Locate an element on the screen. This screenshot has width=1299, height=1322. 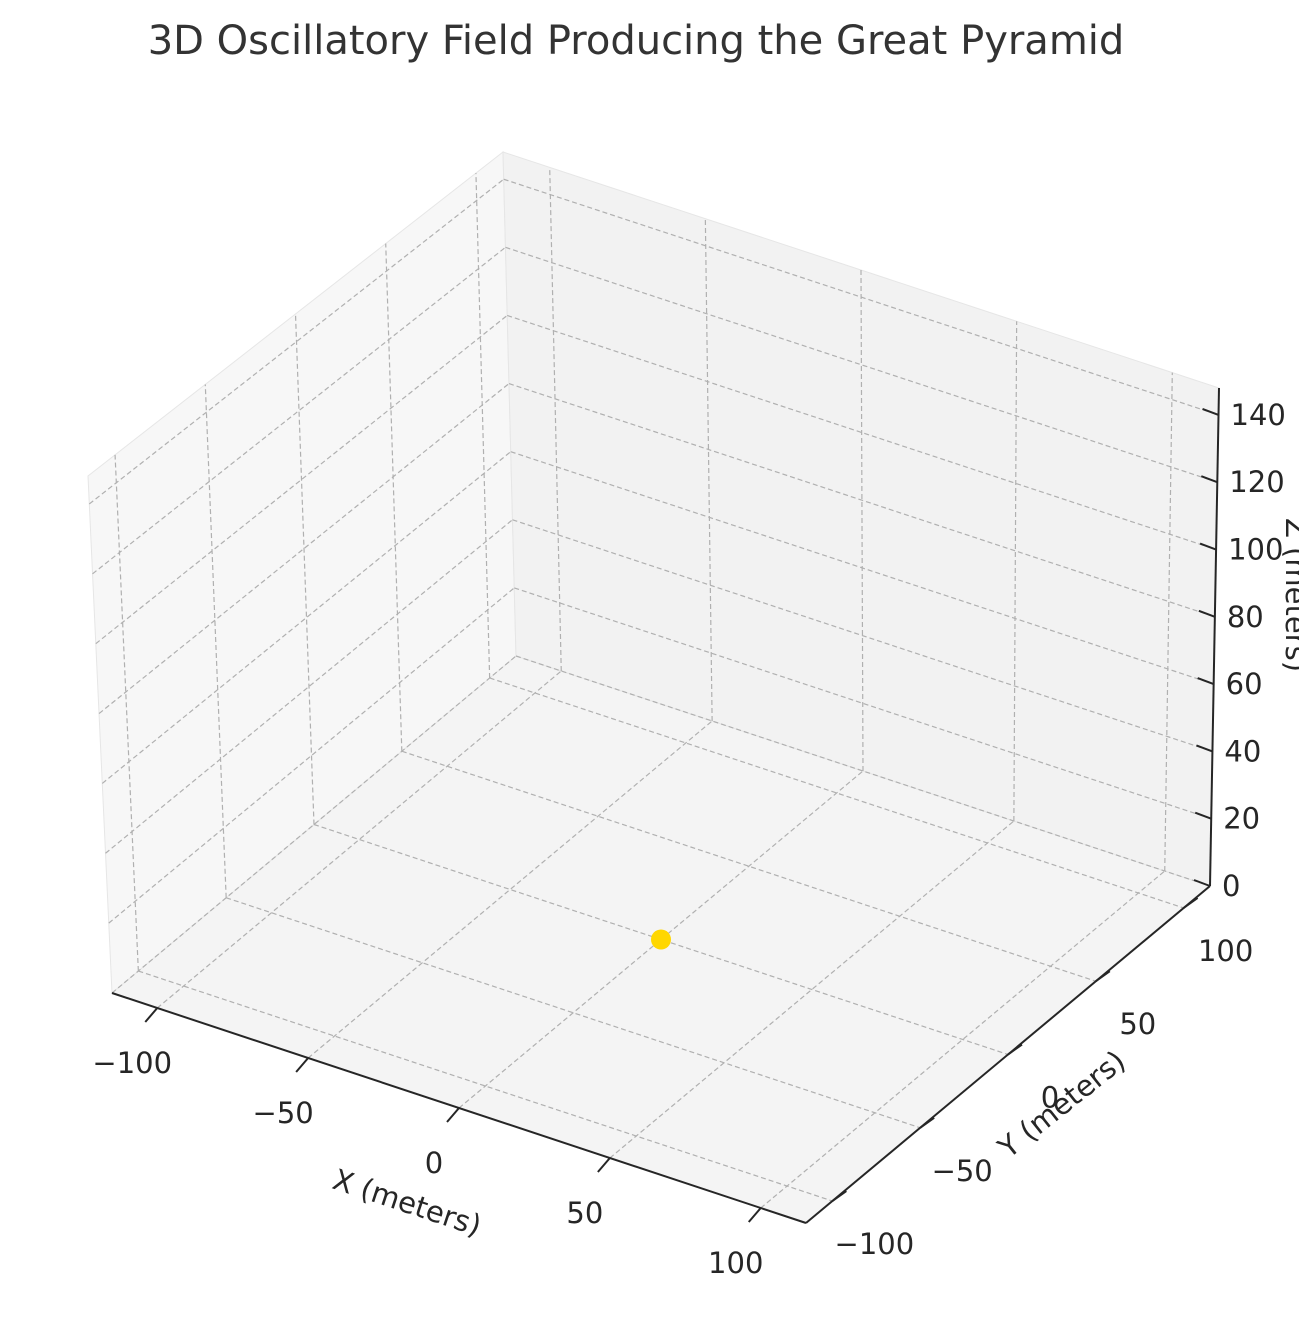
data-points is located at coordinates (661, 939).